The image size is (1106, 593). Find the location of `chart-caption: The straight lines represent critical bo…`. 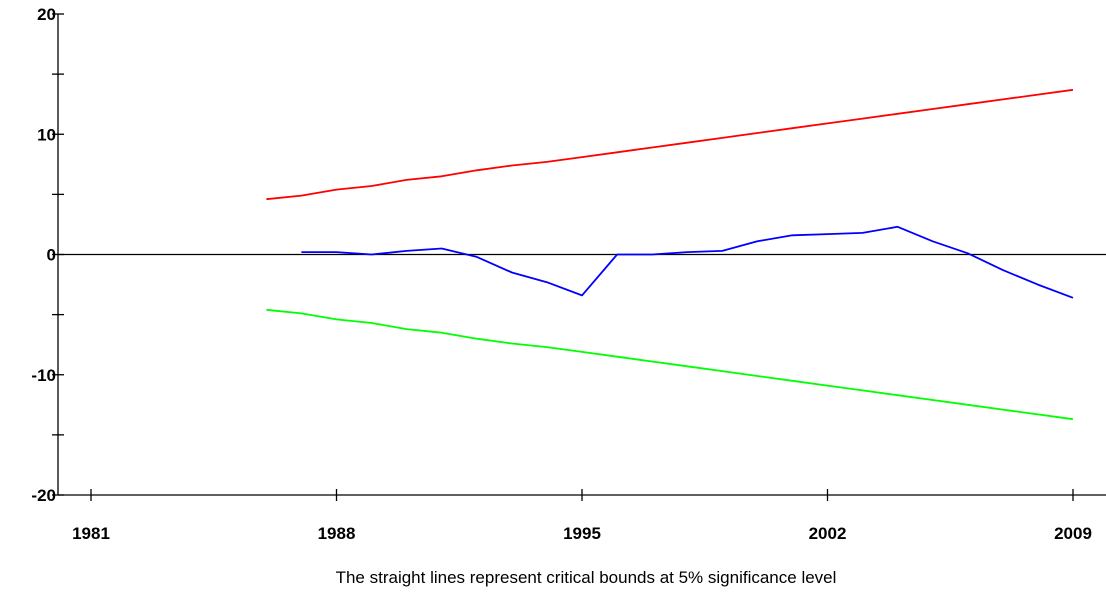

chart-caption: The straight lines represent critical bo… is located at coordinates (586, 577).